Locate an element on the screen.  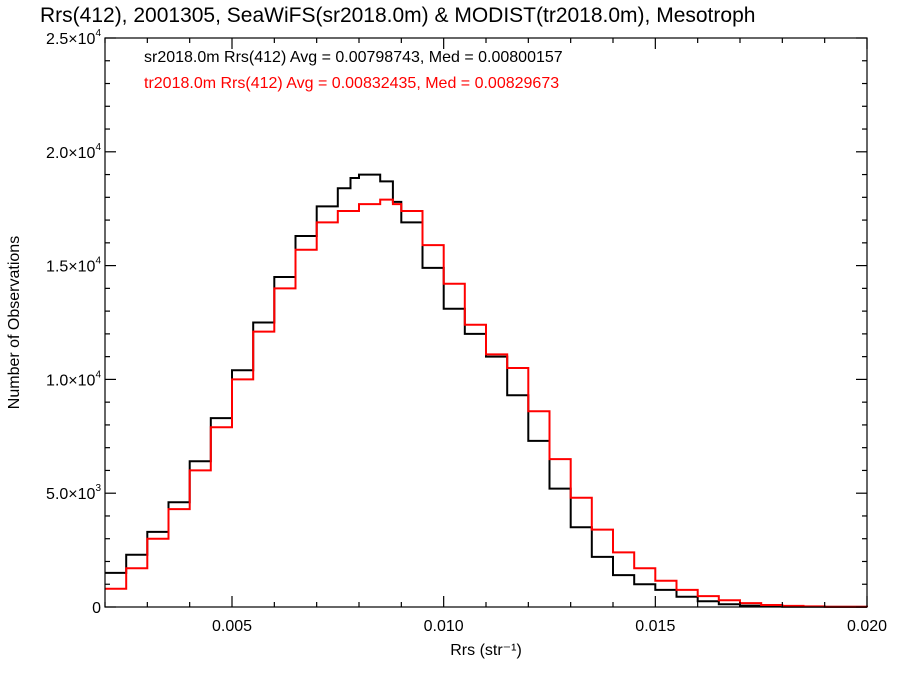
y-tick-label: 1.5×10⁴ is located at coordinates (73, 266).